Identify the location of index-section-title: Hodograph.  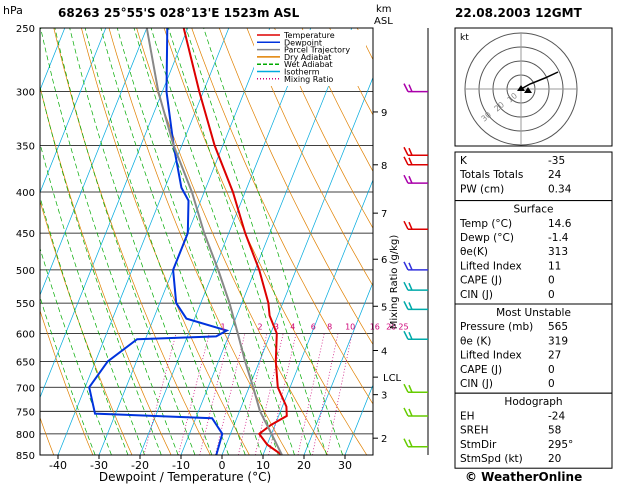
(533, 402).